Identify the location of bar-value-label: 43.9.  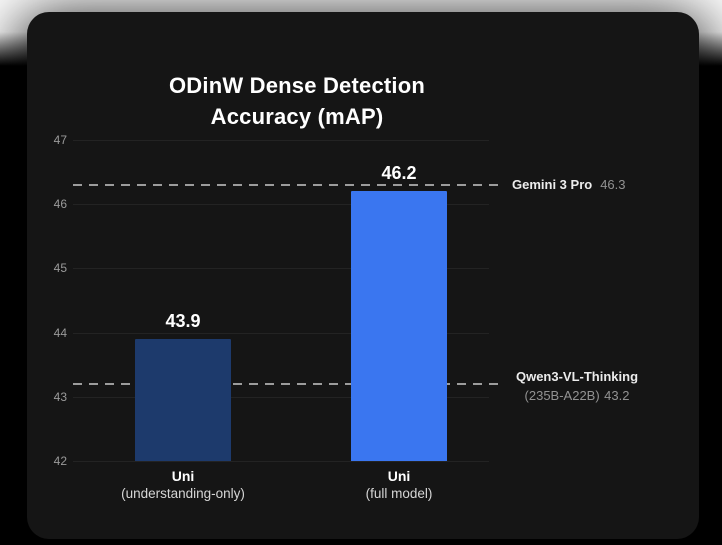
(183, 321).